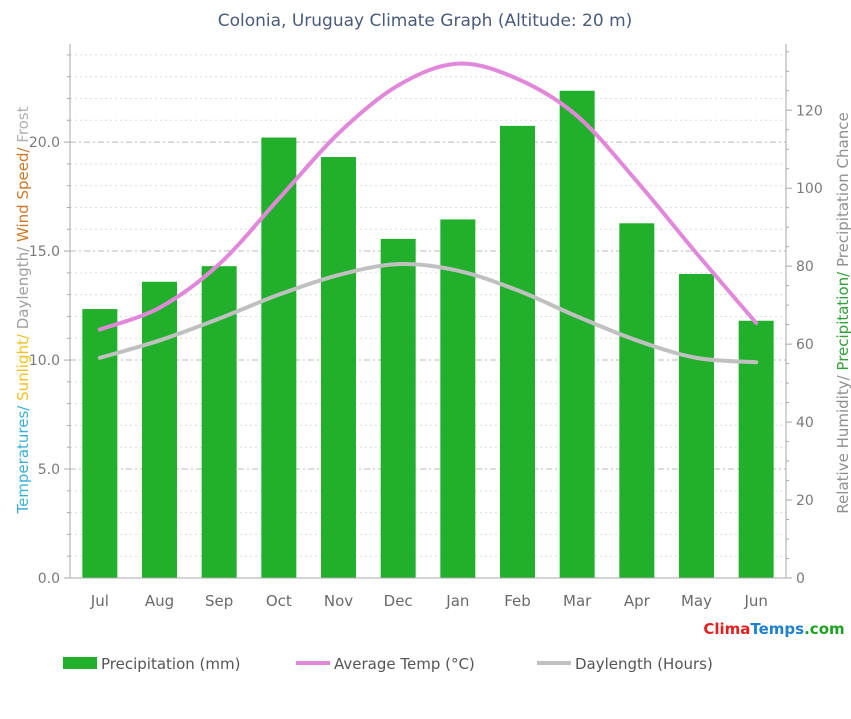 This screenshot has width=851, height=719. Describe the element at coordinates (805, 345) in the screenshot. I see `right-tick-label: 60` at that location.